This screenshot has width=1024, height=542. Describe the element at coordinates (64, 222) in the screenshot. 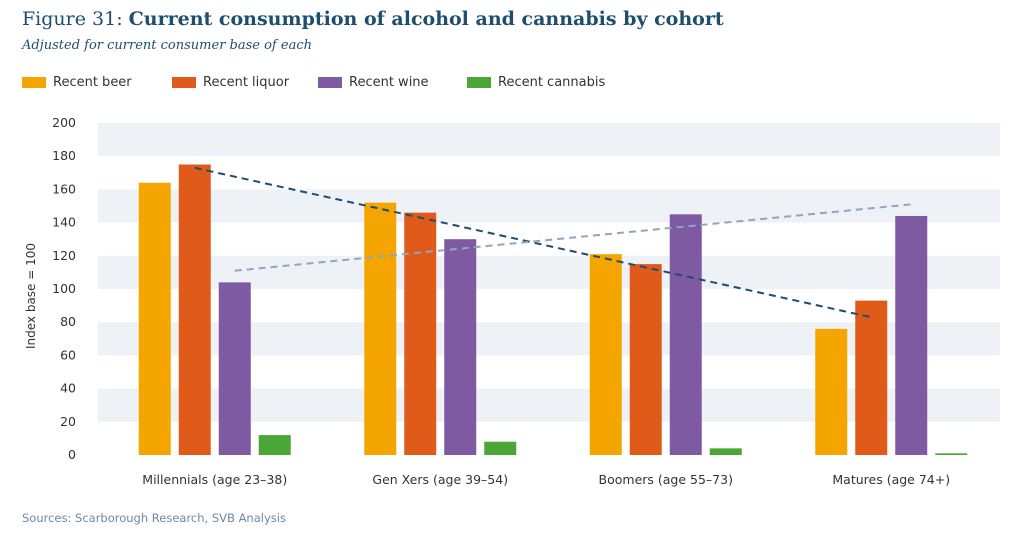

I see `y-tick-label: 140` at that location.